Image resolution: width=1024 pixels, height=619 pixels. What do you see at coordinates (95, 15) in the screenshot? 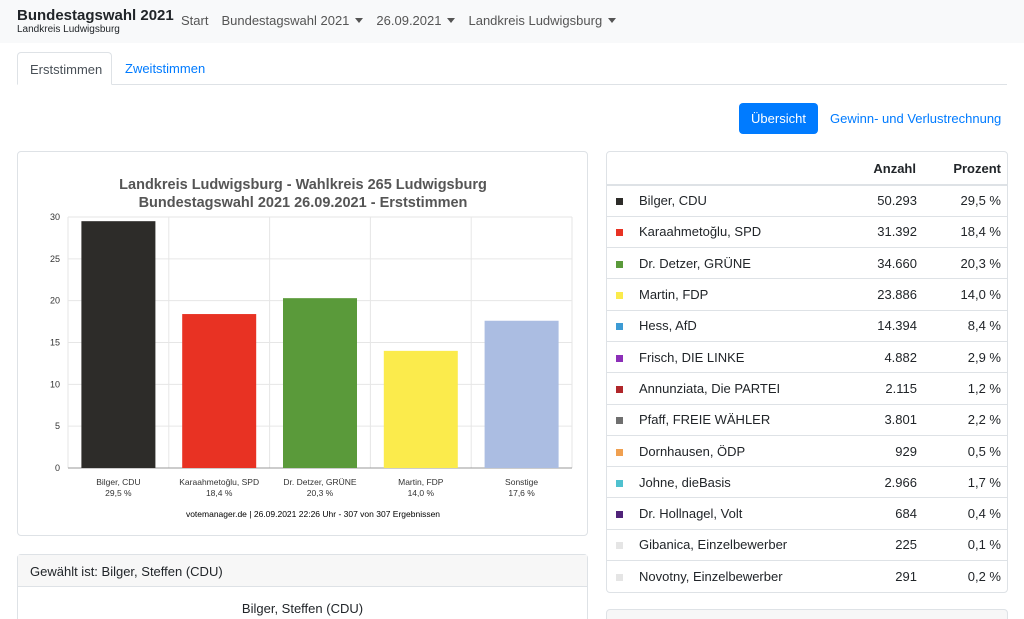
I see `brand-title: Bundestagswahl 2021` at bounding box center [95, 15].